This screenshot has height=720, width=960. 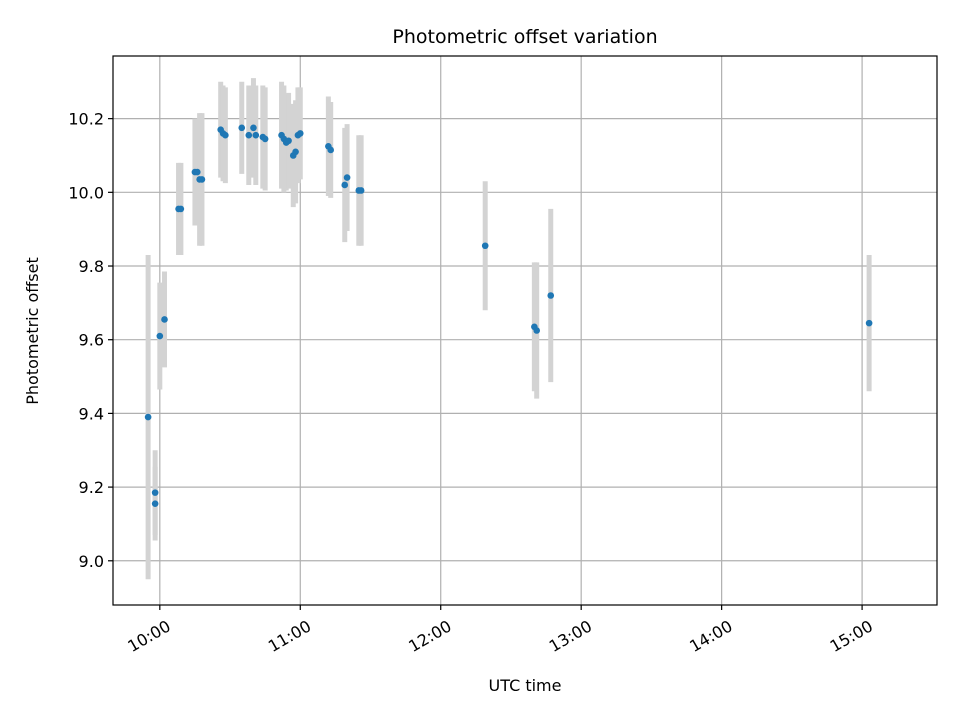 I want to click on y-tick-label: 9.2, so click(x=91, y=487).